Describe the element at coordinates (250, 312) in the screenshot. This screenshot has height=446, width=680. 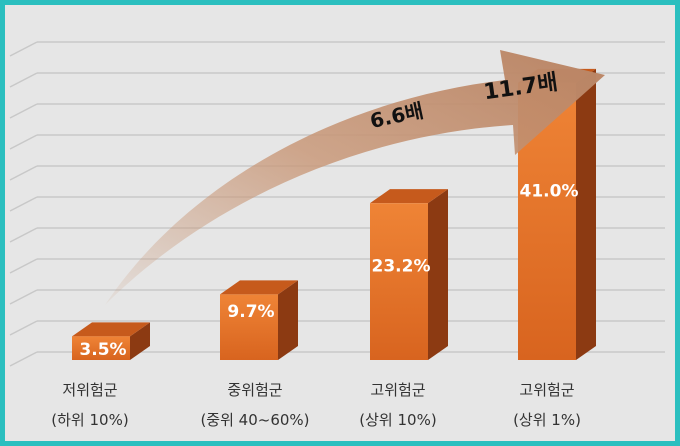
I see `data-label: 9.7%` at that location.